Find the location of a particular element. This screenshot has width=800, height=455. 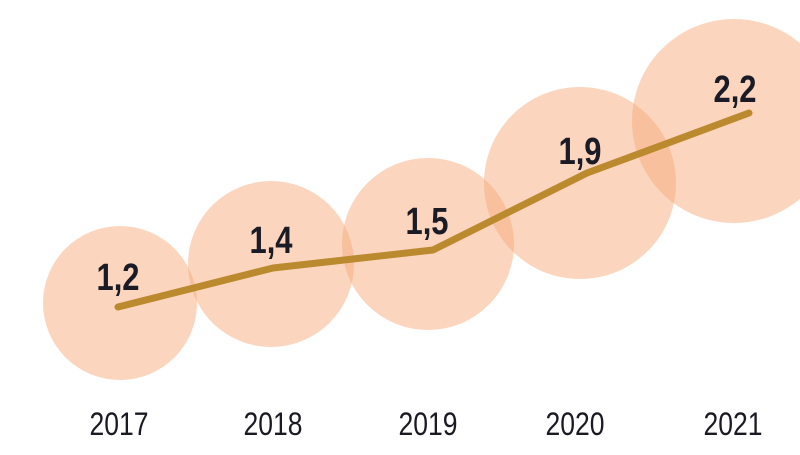

bubble-2020 is located at coordinates (580, 183).